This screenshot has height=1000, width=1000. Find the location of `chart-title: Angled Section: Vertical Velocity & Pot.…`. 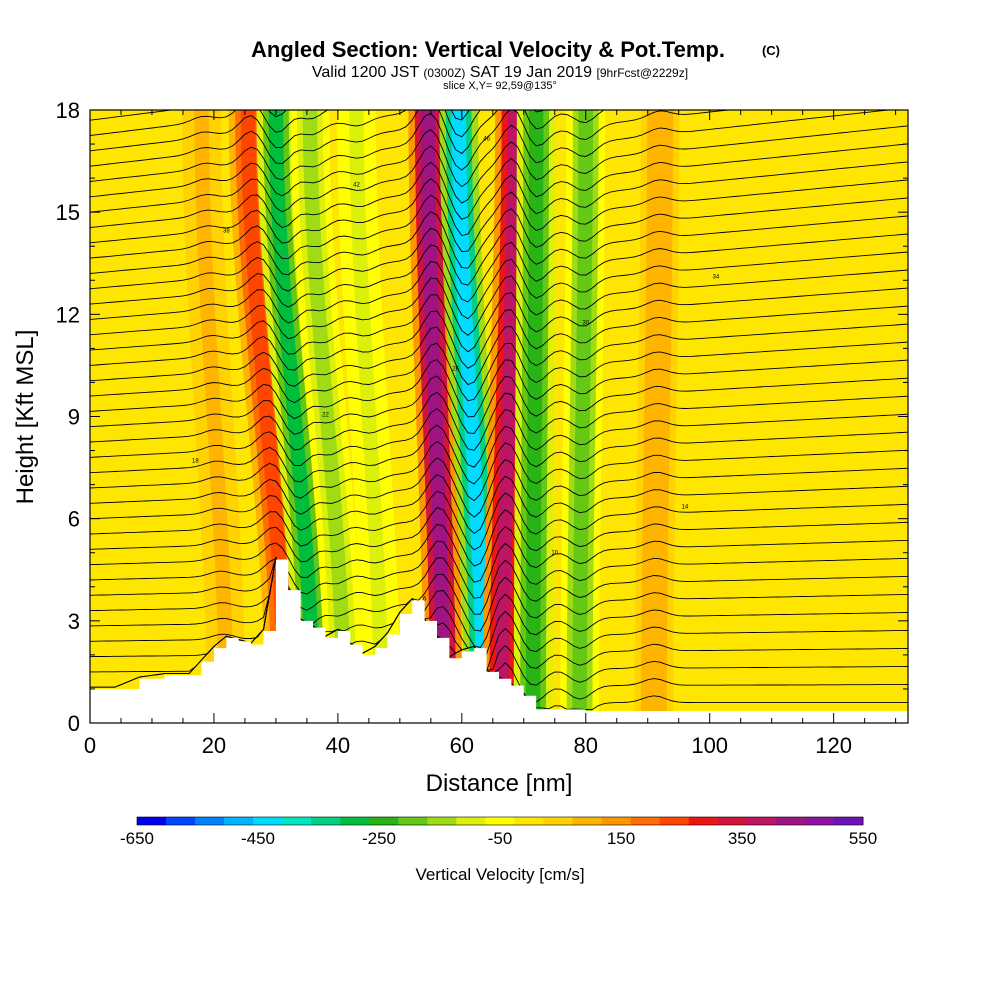

chart-title: Angled Section: Vertical Velocity & Pot.… is located at coordinates (488, 49).